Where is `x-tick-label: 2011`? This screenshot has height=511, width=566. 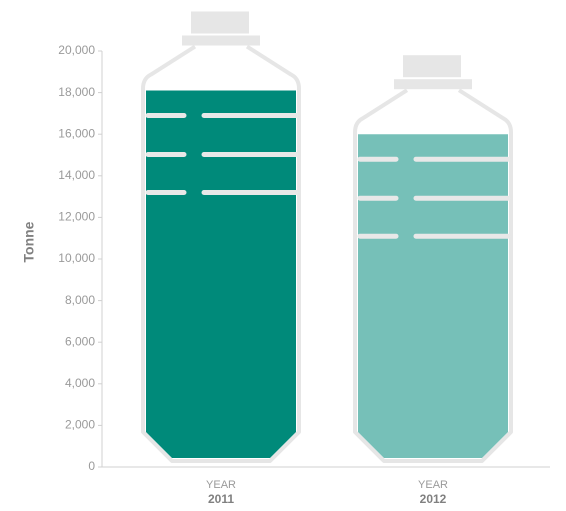
x-tick-label: 2011 is located at coordinates (221, 499).